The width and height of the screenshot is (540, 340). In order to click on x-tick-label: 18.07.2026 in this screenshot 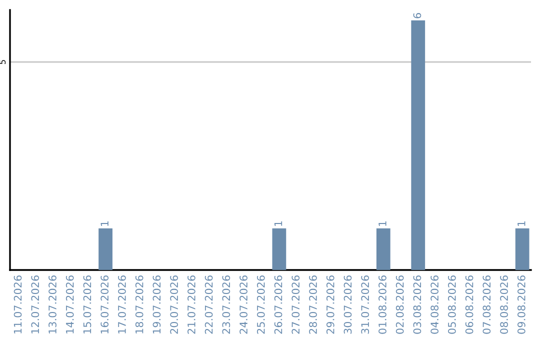, I will do `click(139, 305)`.